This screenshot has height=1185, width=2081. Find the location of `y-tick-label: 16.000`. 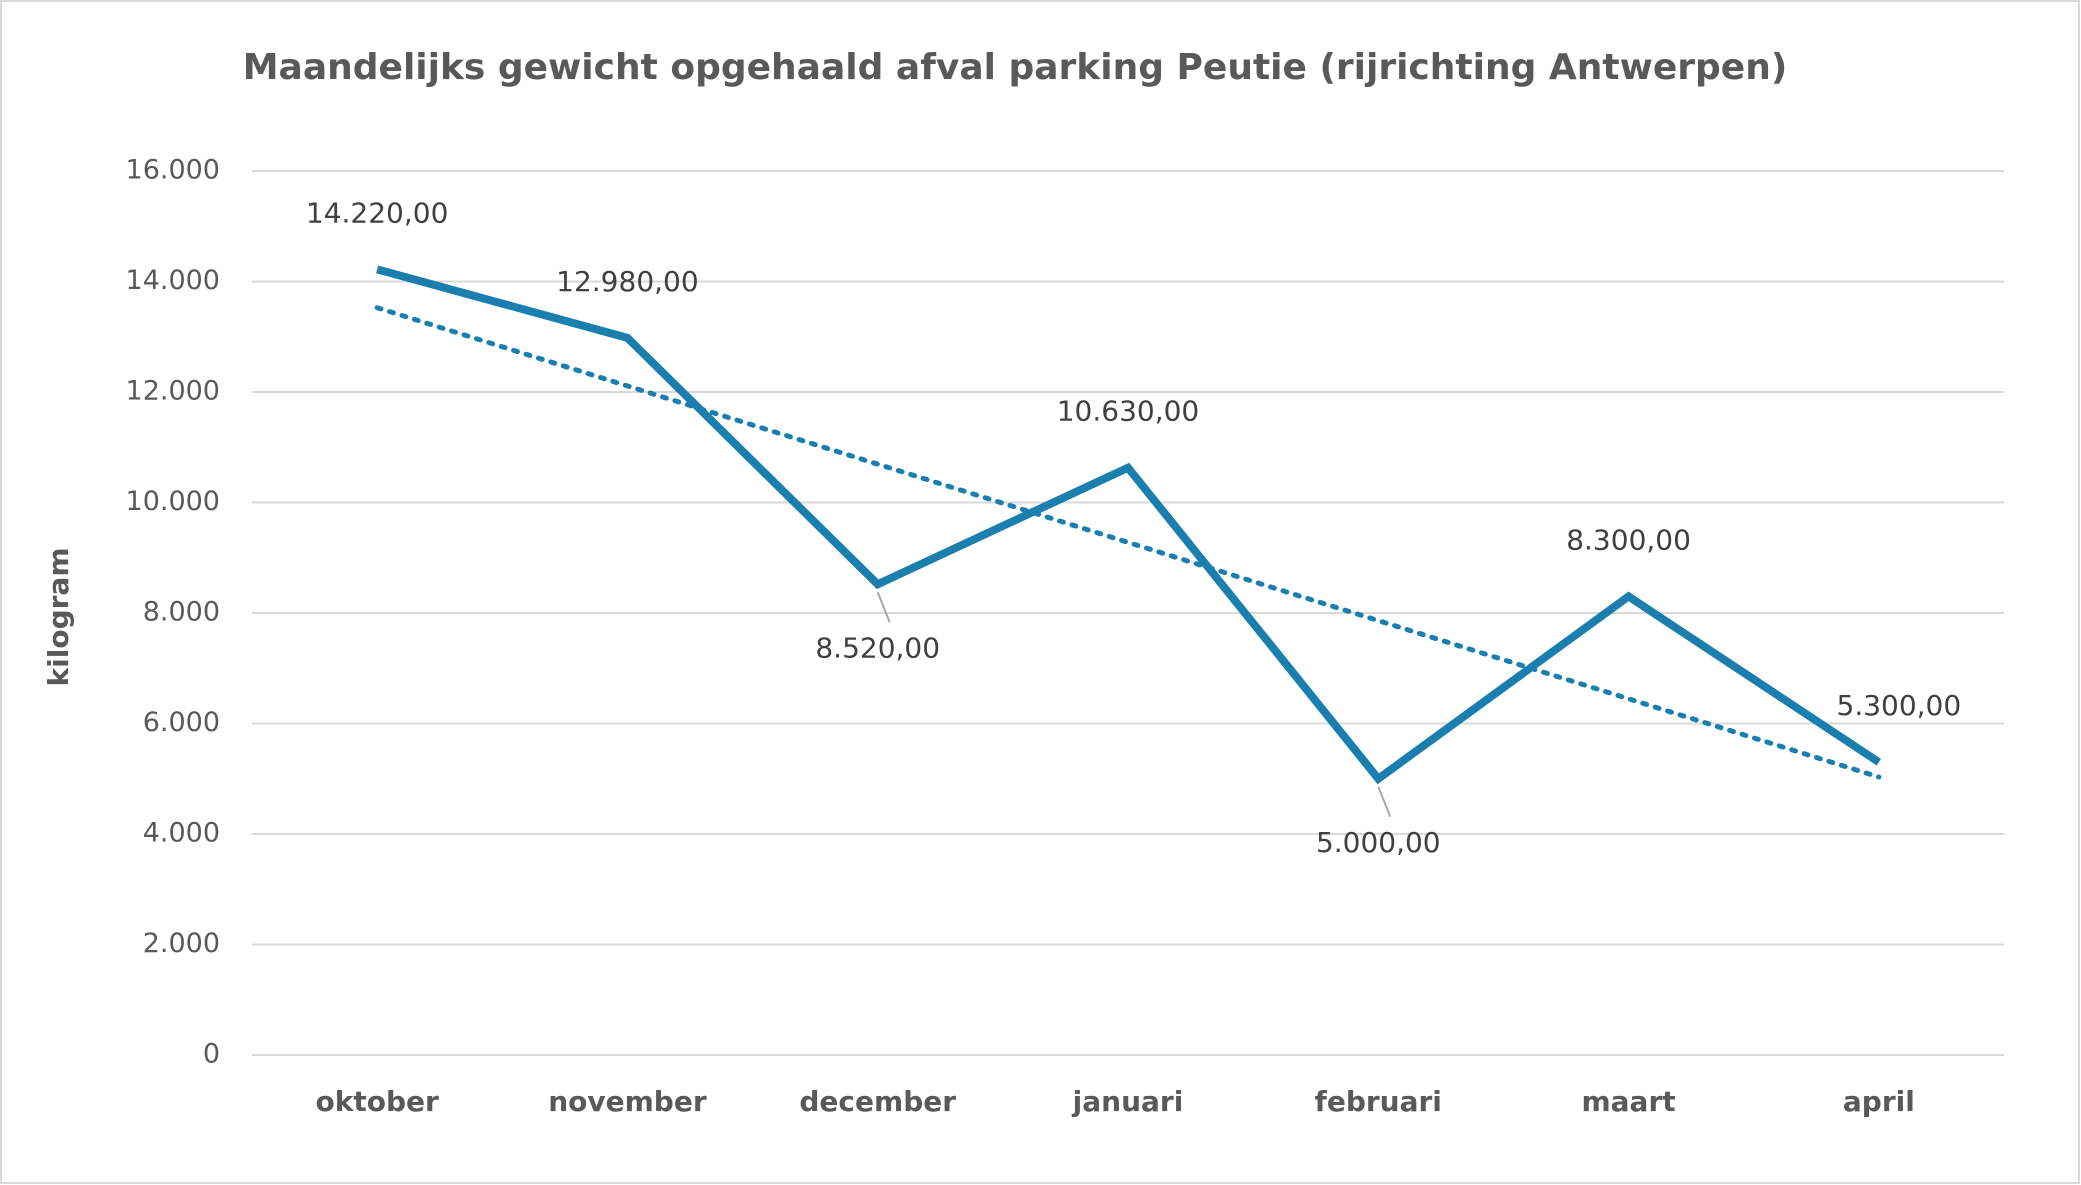

y-tick-label: 16.000 is located at coordinates (173, 170).